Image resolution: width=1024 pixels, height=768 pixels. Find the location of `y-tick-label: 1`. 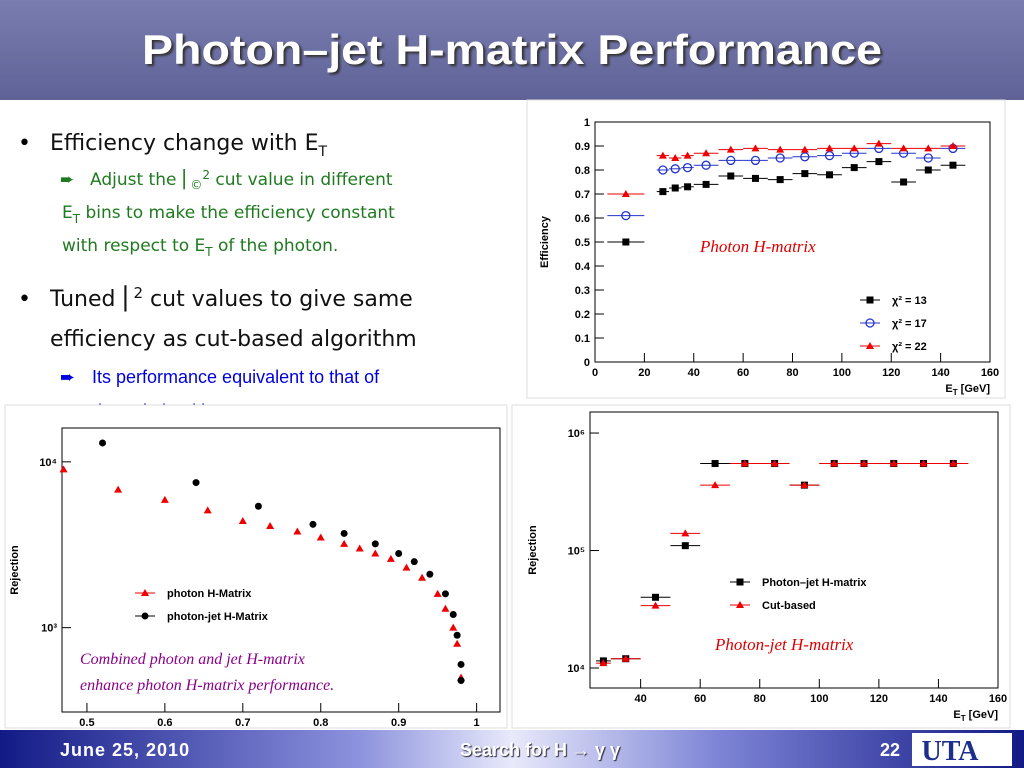

y-tick-label: 1 is located at coordinates (587, 123).